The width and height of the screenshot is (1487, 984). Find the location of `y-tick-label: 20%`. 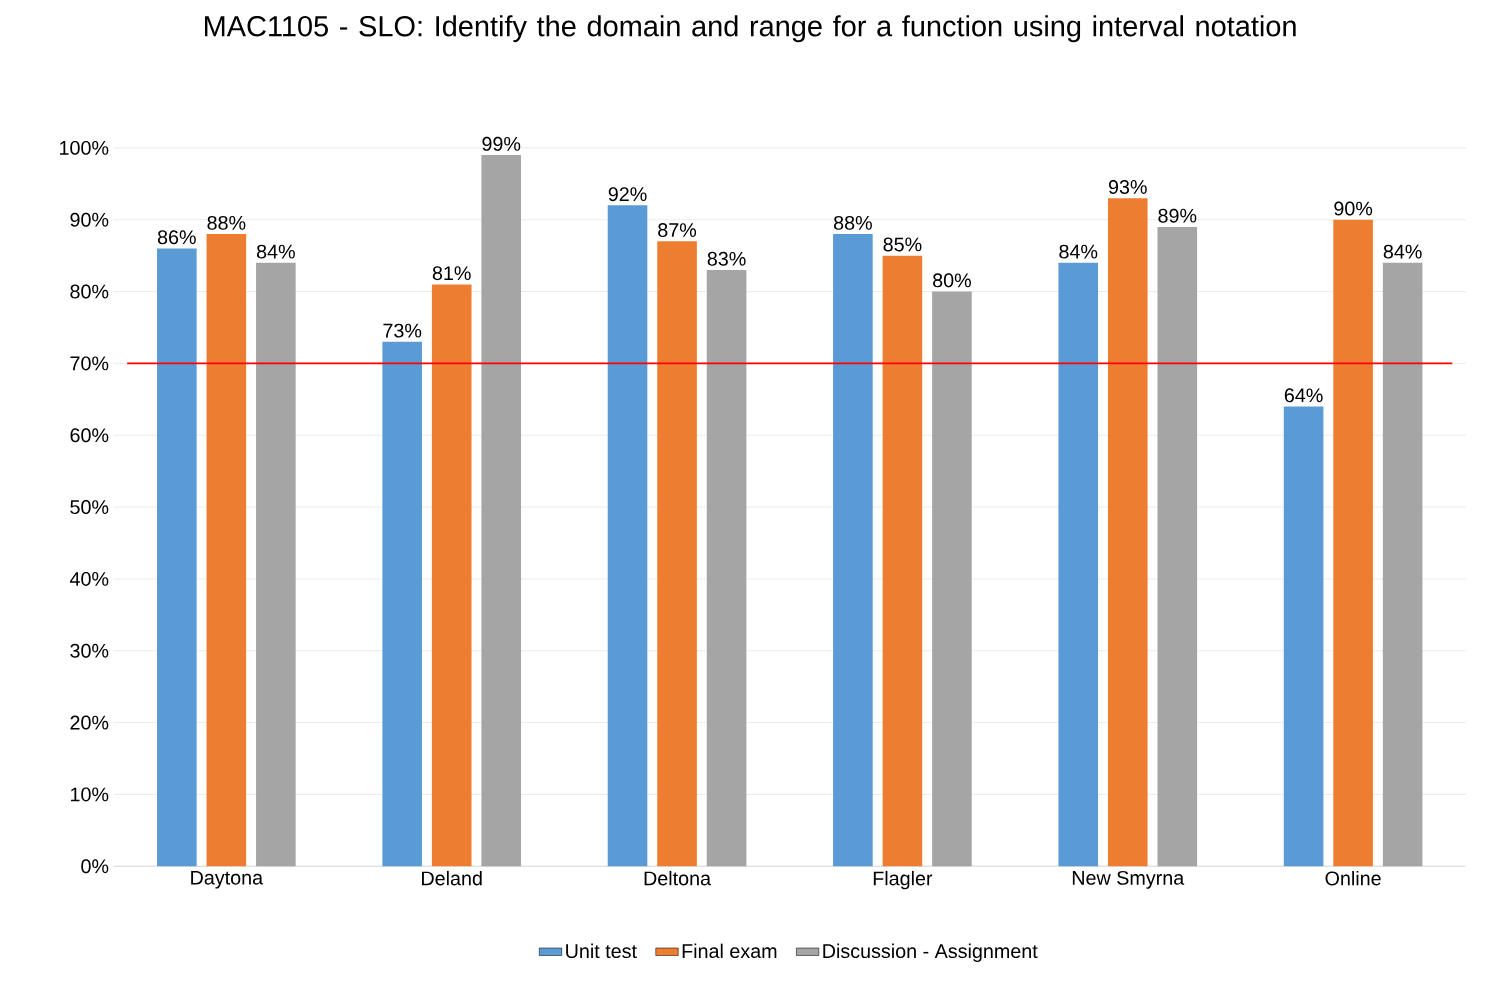

y-tick-label: 20% is located at coordinates (89, 722).